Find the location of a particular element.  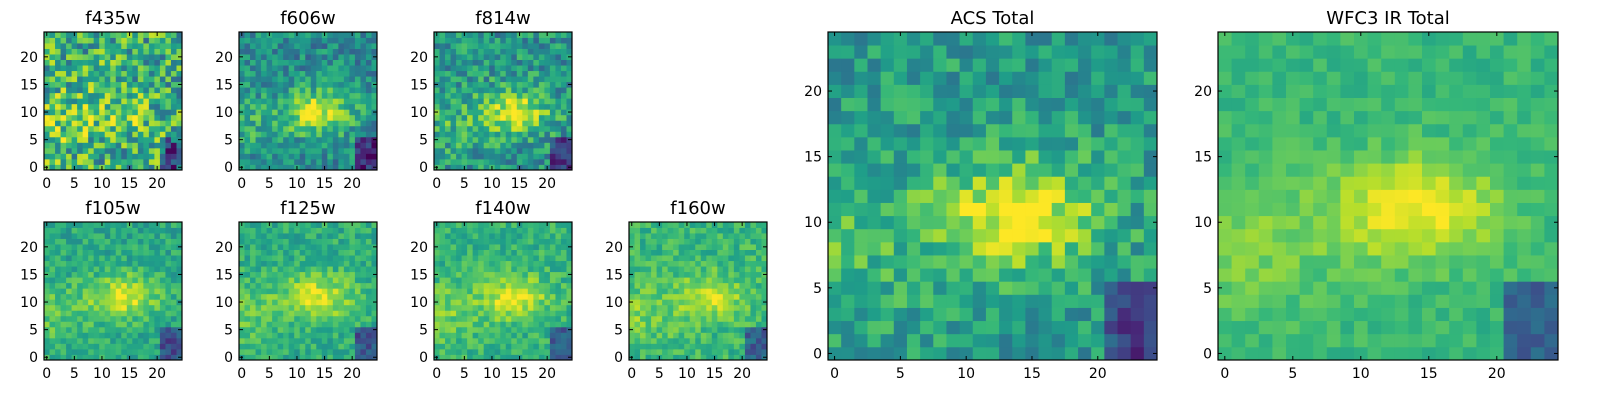

y-tick-label: 15 is located at coordinates (614, 275).